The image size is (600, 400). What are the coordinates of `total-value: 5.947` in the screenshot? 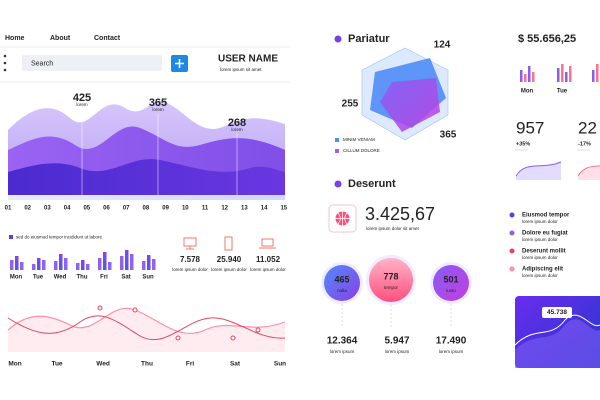 It's located at (396, 341).